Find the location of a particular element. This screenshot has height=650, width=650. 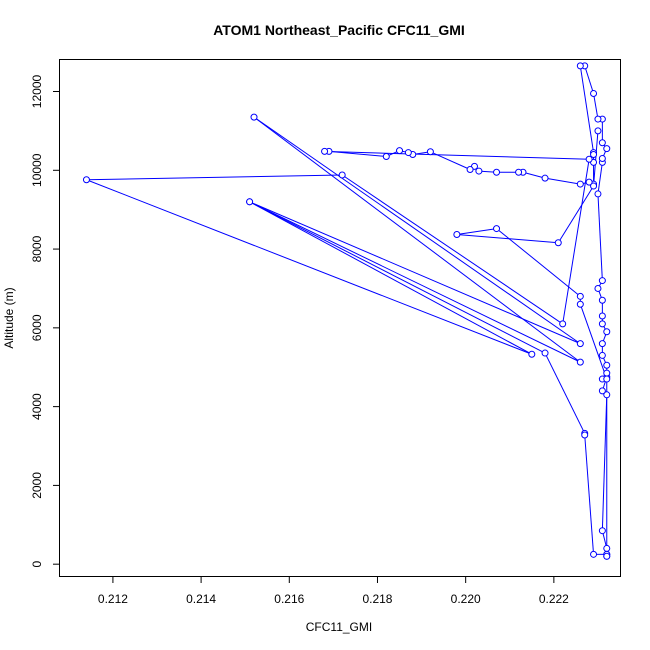

y-tick-label: 8000 is located at coordinates (37, 248).